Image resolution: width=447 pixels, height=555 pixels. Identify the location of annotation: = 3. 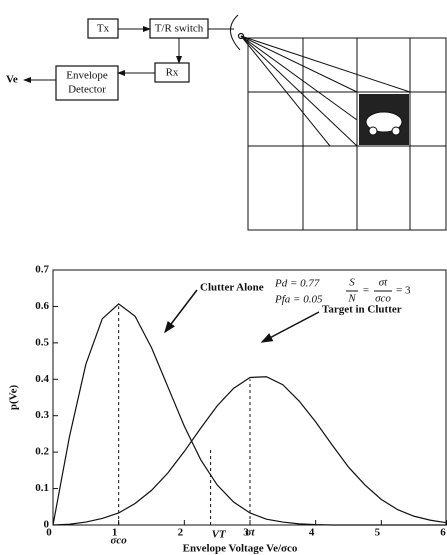
(403, 291).